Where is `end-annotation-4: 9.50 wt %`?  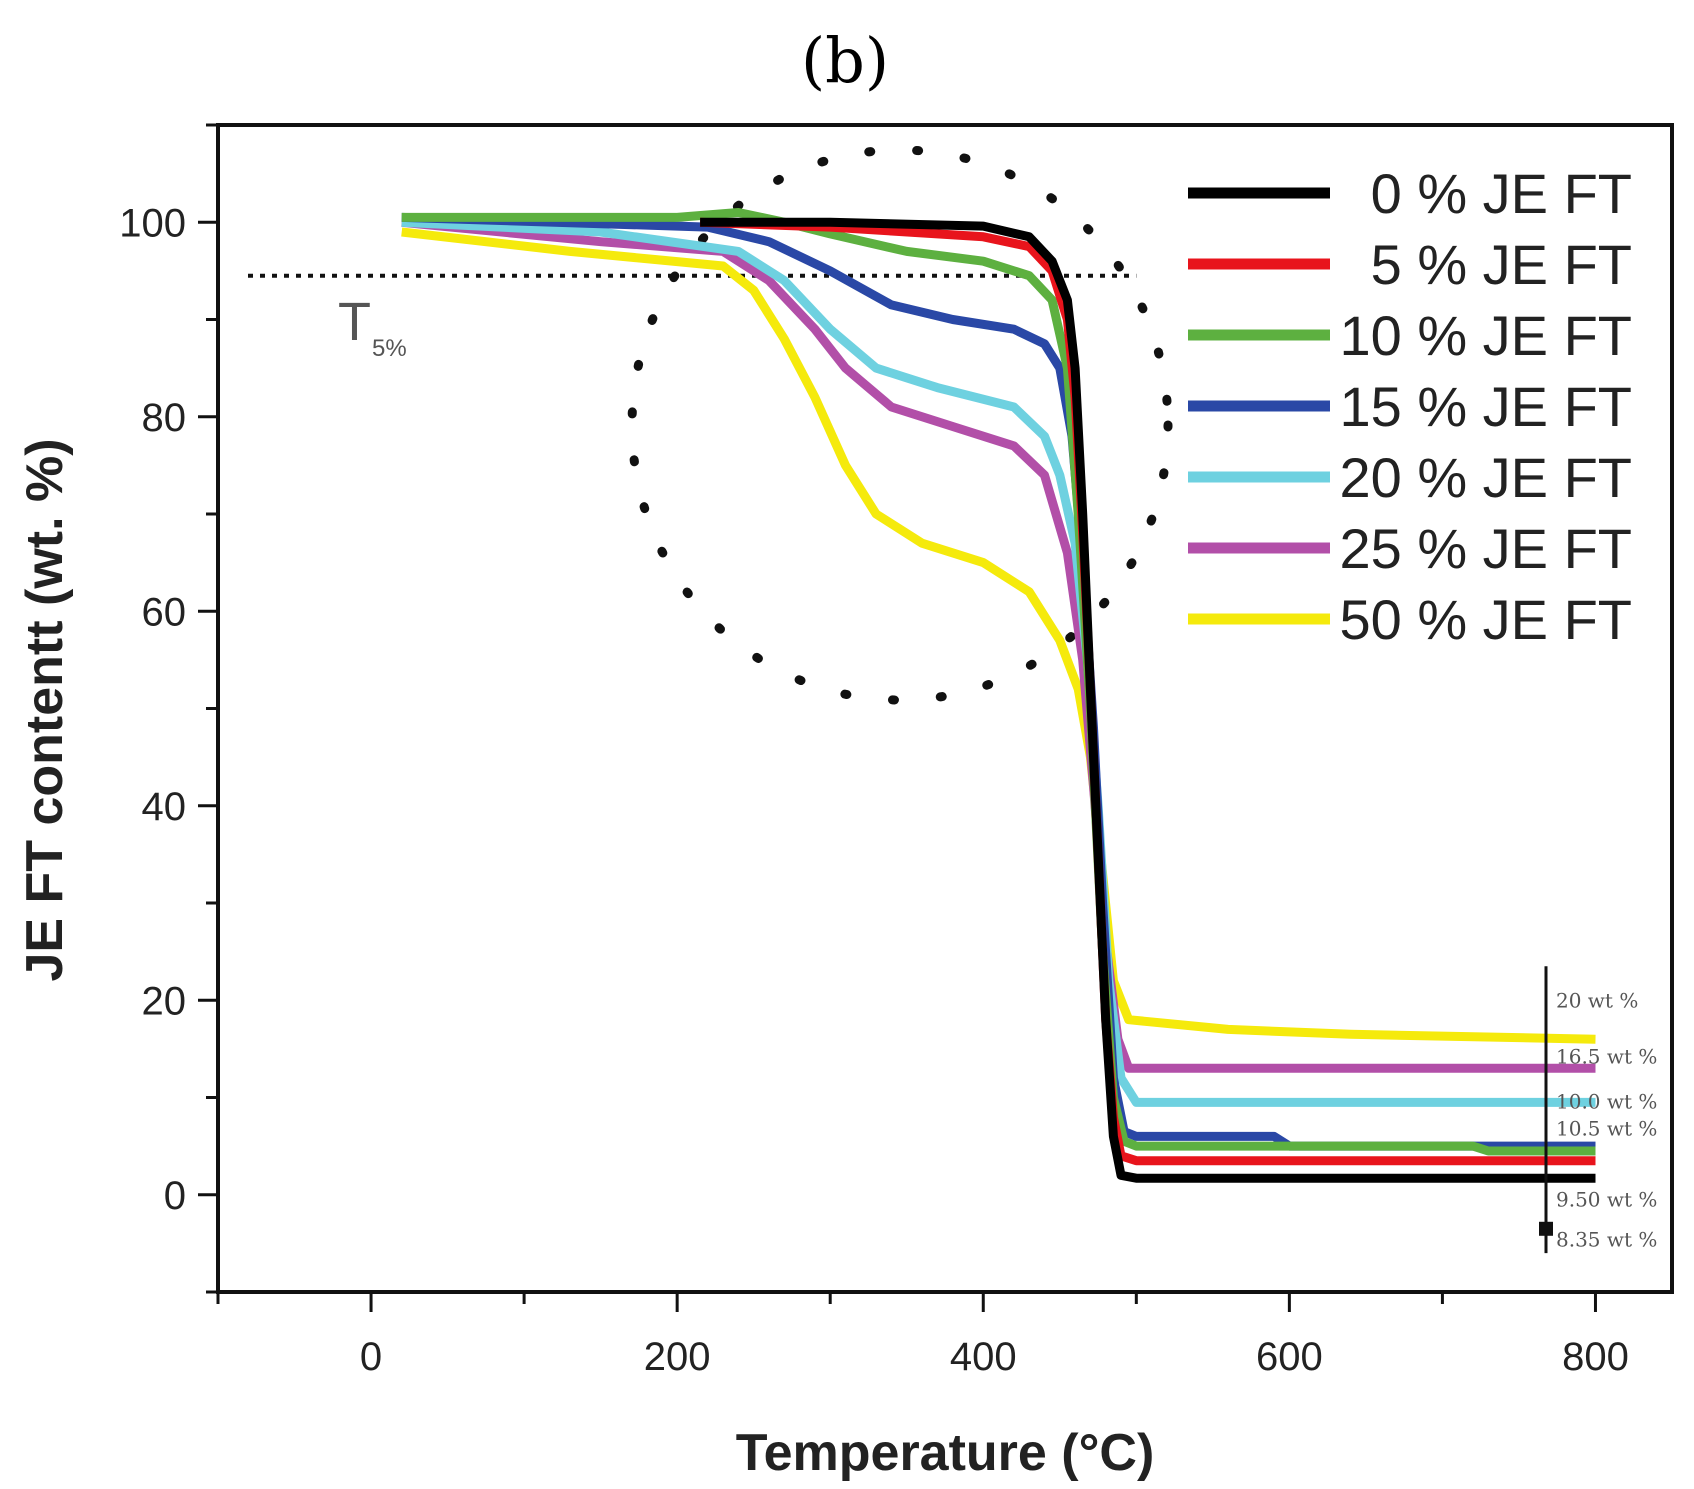 end-annotation-4: 9.50 wt % is located at coordinates (1606, 1200).